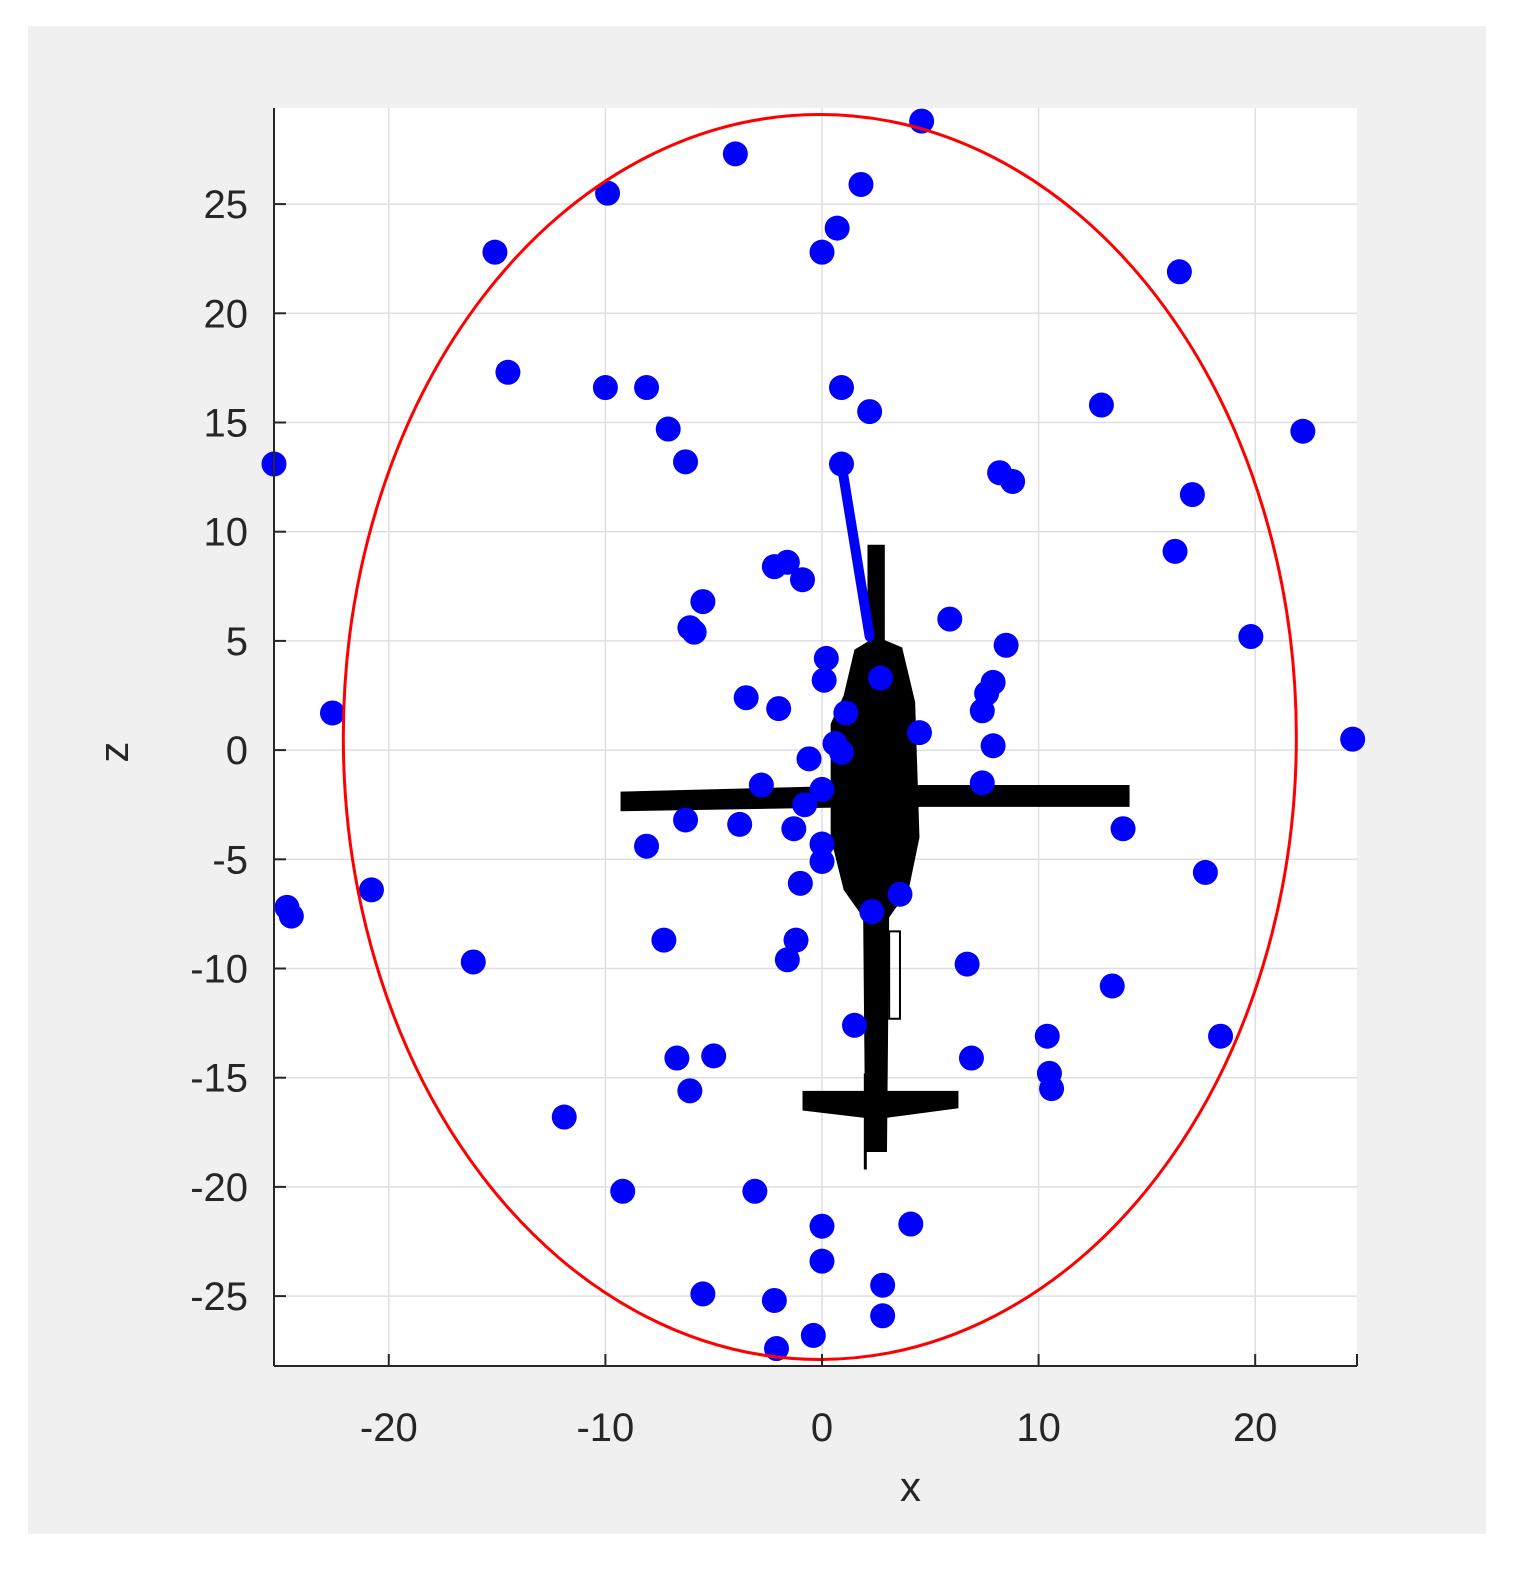 The image size is (1523, 1576). Describe the element at coordinates (226, 314) in the screenshot. I see `y-tick-label: 20` at that location.